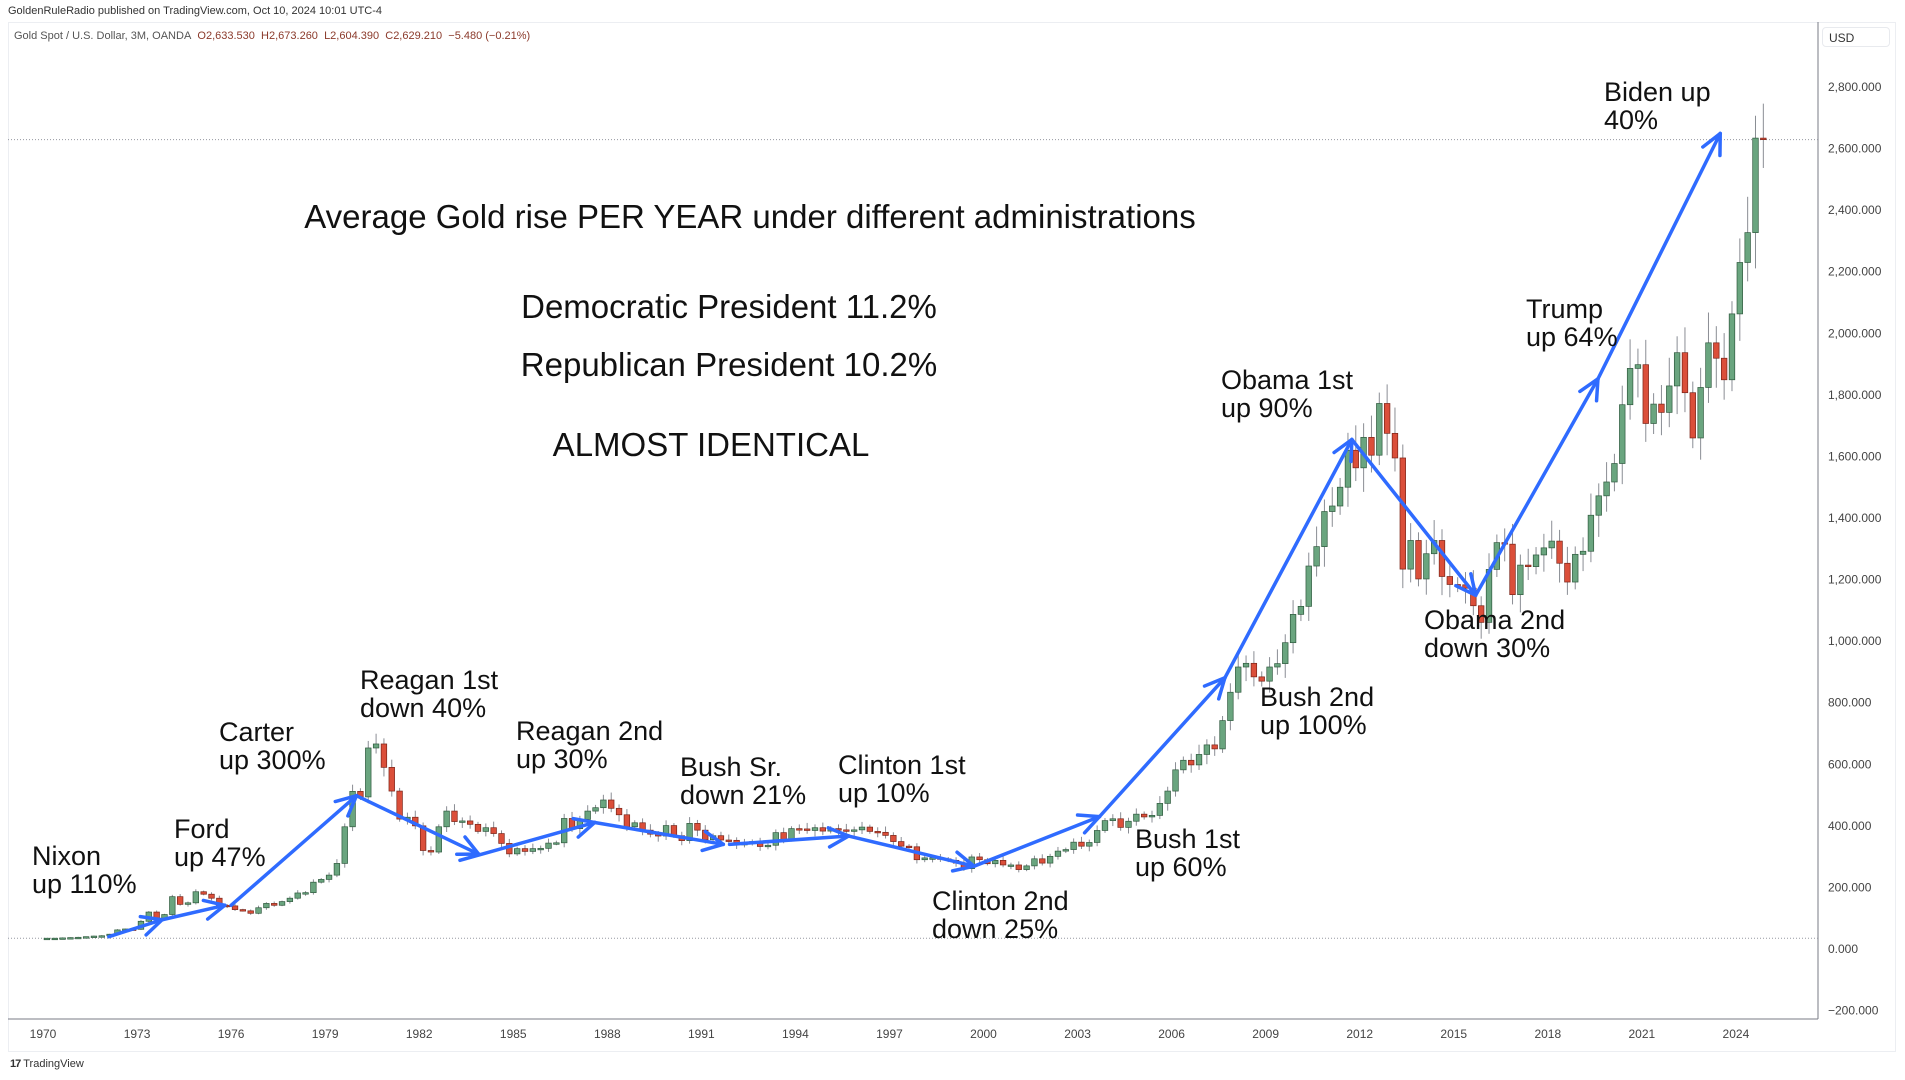 This screenshot has width=1905, height=1080. Describe the element at coordinates (1853, 1011) in the screenshot. I see `price-tick-label: −200.000` at that location.